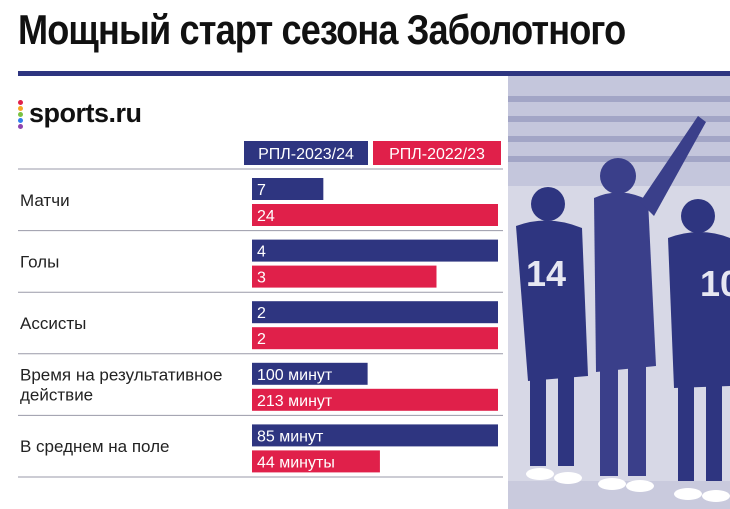  Describe the element at coordinates (715, 283) in the screenshot. I see `svg-text: 10` at that location.